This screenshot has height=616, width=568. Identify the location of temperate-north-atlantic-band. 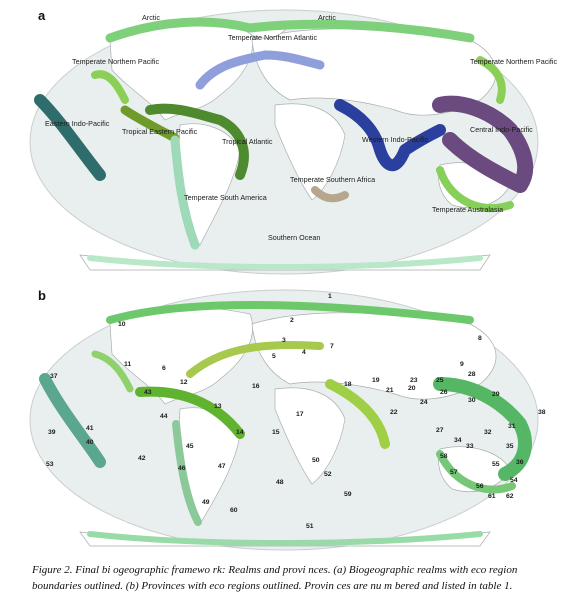
(260, 70).